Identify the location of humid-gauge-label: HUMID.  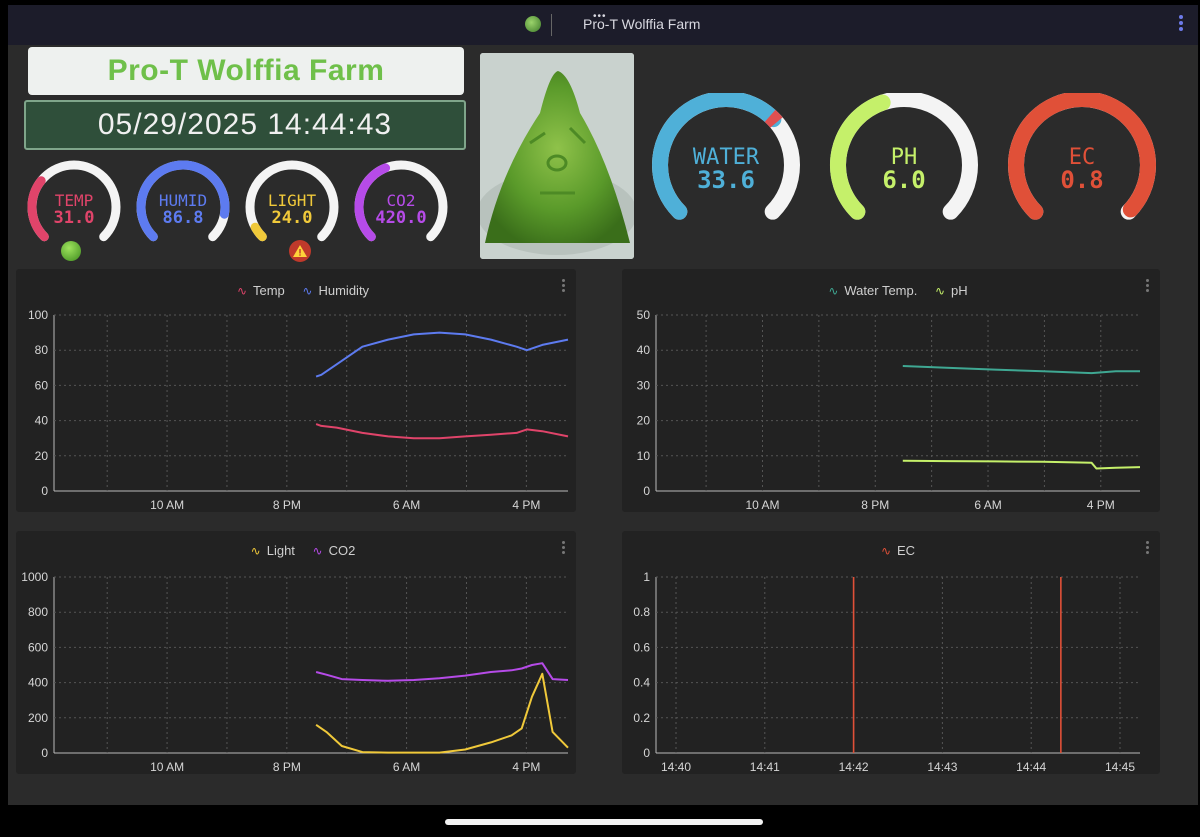
(183, 200).